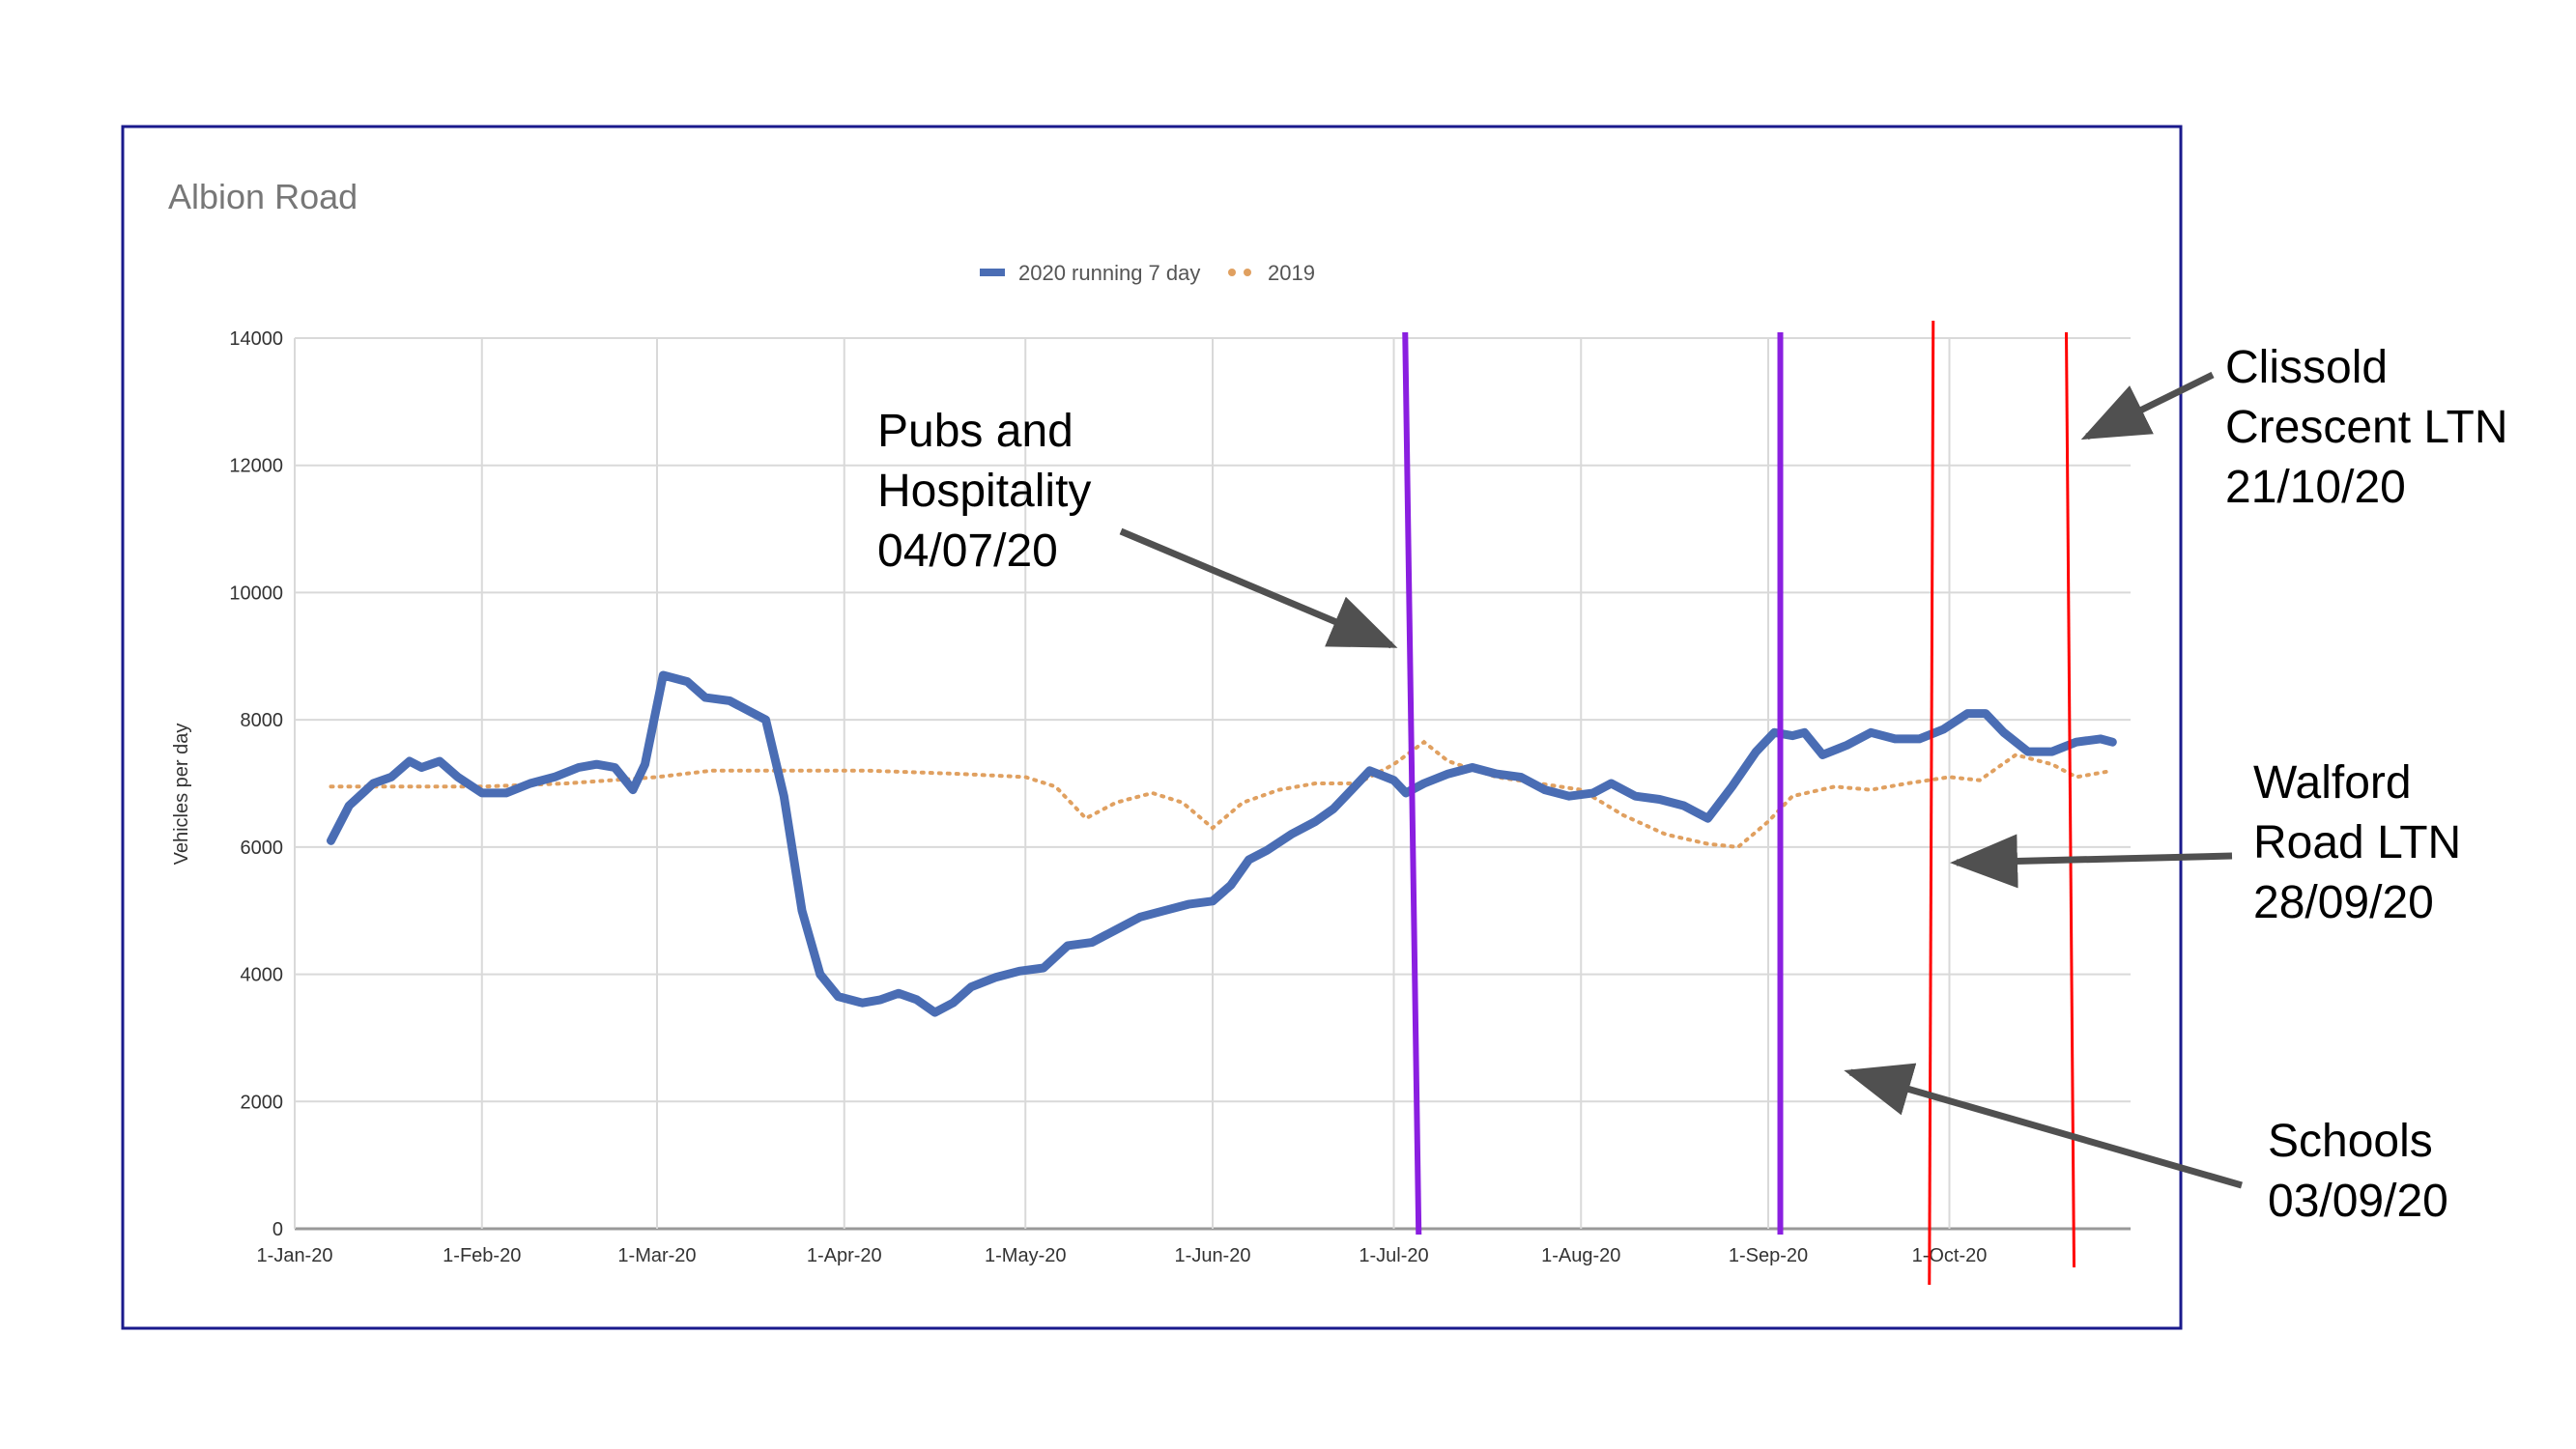 Image resolution: width=2576 pixels, height=1449 pixels. What do you see at coordinates (295, 1255) in the screenshot?
I see `x-tick-label: 1-Jan-20` at bounding box center [295, 1255].